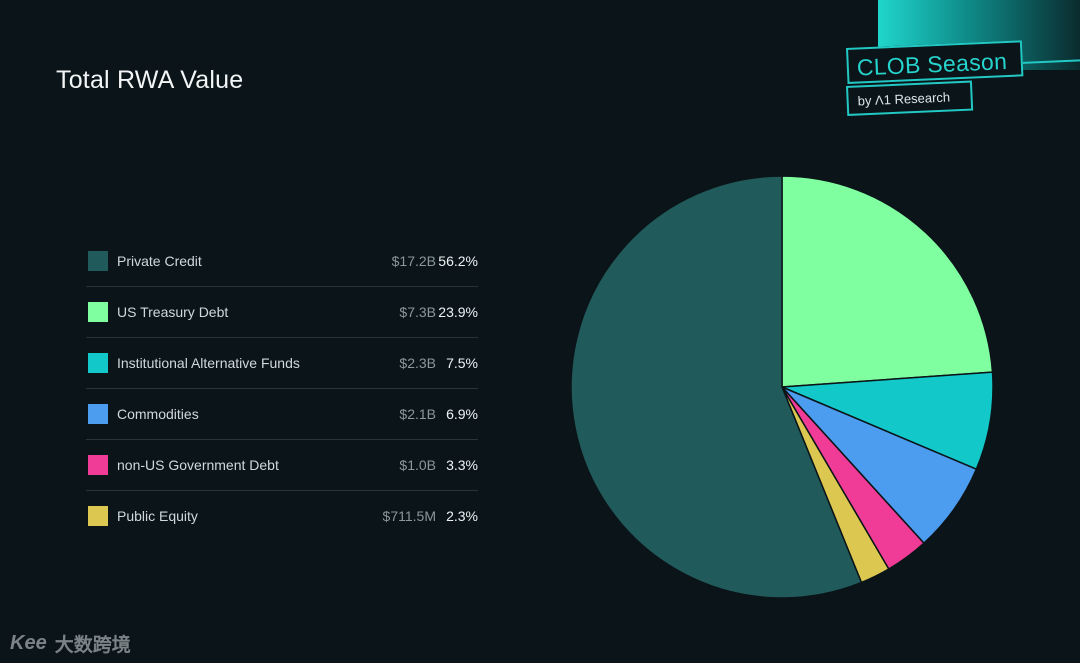 Image resolution: width=1080 pixels, height=663 pixels. What do you see at coordinates (417, 414) in the screenshot?
I see `legend-value: $2.1B` at bounding box center [417, 414].